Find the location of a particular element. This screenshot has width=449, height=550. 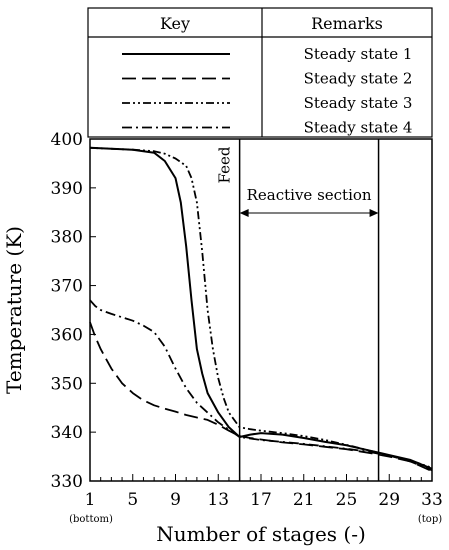

legend-label-3: Steady state 3 is located at coordinates (358, 103).